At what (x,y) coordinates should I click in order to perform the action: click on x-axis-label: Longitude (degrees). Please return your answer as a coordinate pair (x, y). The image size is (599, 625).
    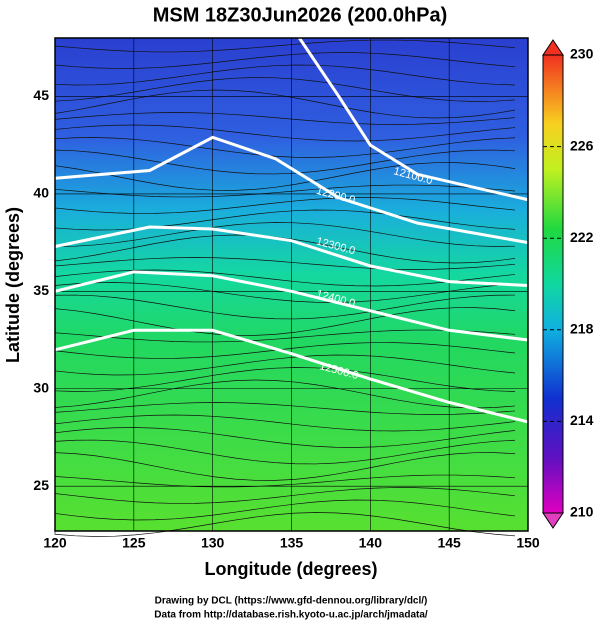
    Looking at the image, I should click on (290, 569).